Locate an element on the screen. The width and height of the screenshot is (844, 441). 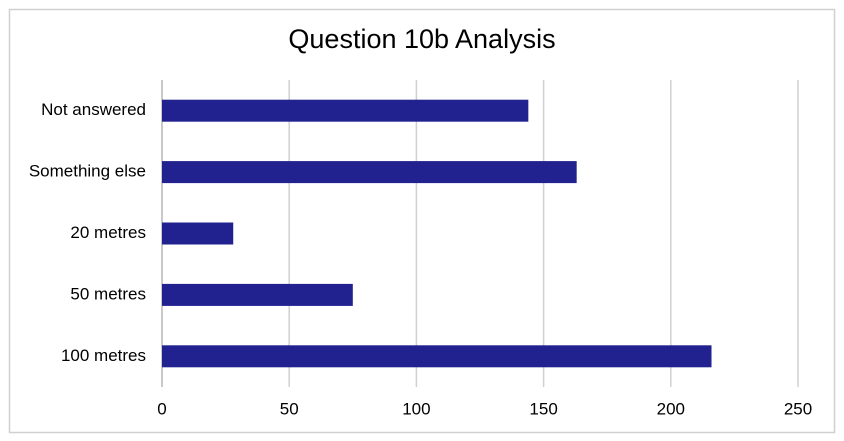
x-tick-label: 150 is located at coordinates (543, 408).